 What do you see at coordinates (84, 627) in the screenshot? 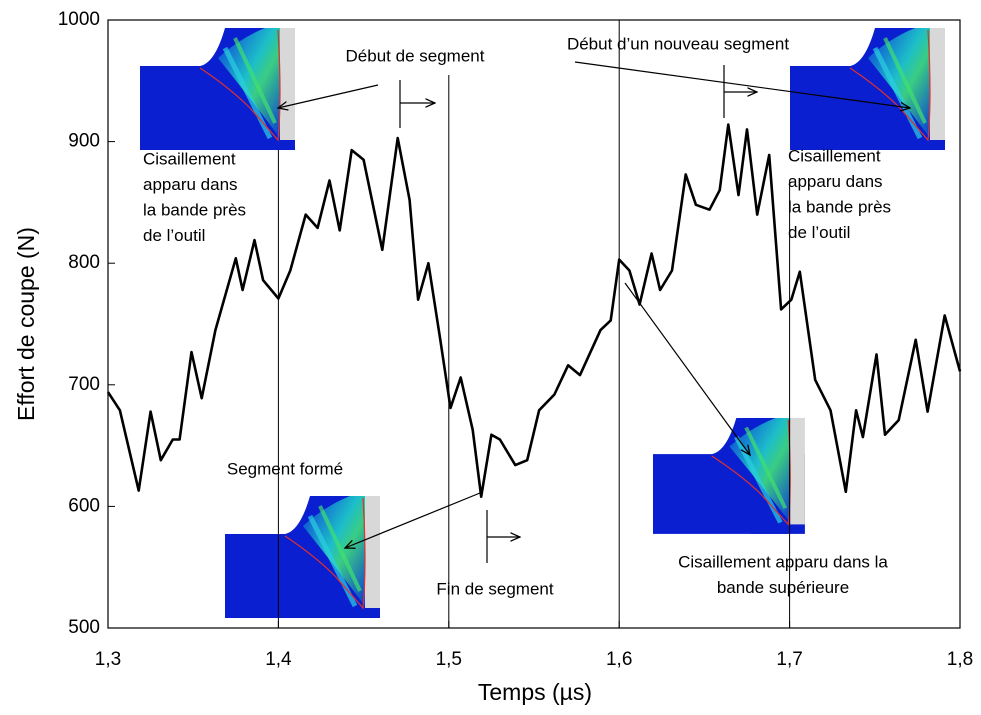
I see `y-tick-label: 500` at bounding box center [84, 627].